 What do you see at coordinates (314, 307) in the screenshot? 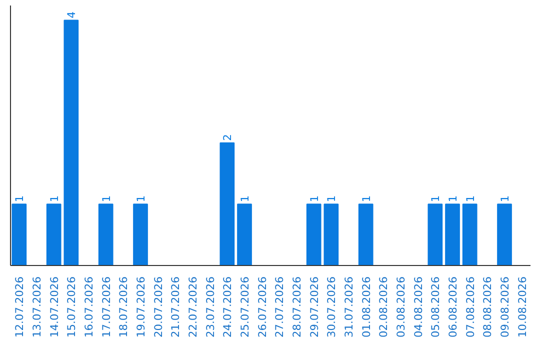
I see `x-tick-label: 29.07.2026` at bounding box center [314, 307].